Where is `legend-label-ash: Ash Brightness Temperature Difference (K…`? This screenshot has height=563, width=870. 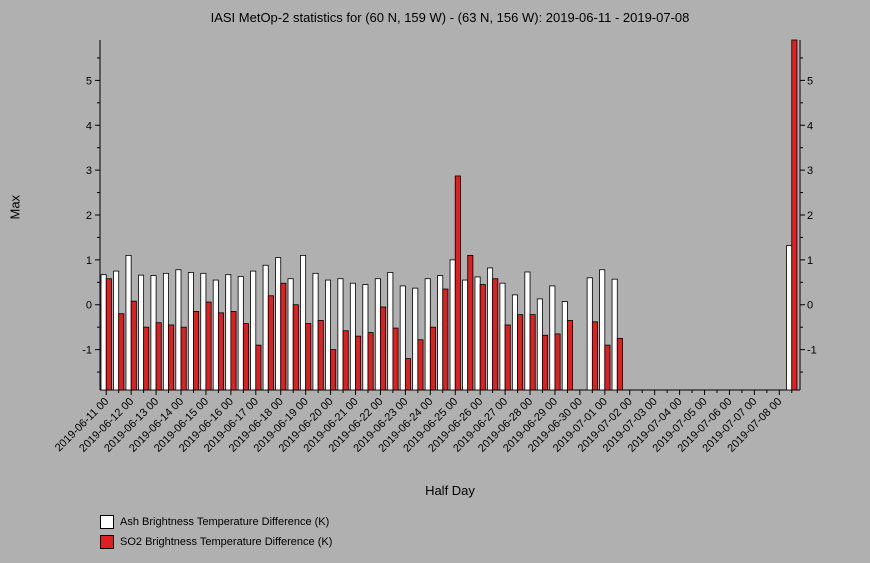
legend-label-ash: Ash Brightness Temperature Difference (K… is located at coordinates (225, 522).